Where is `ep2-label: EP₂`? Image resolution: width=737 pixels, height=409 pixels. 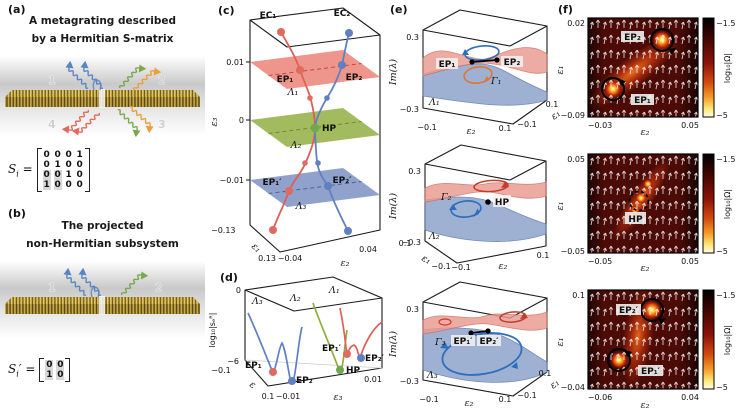
ep2-label: EP₂ is located at coordinates (512, 63).